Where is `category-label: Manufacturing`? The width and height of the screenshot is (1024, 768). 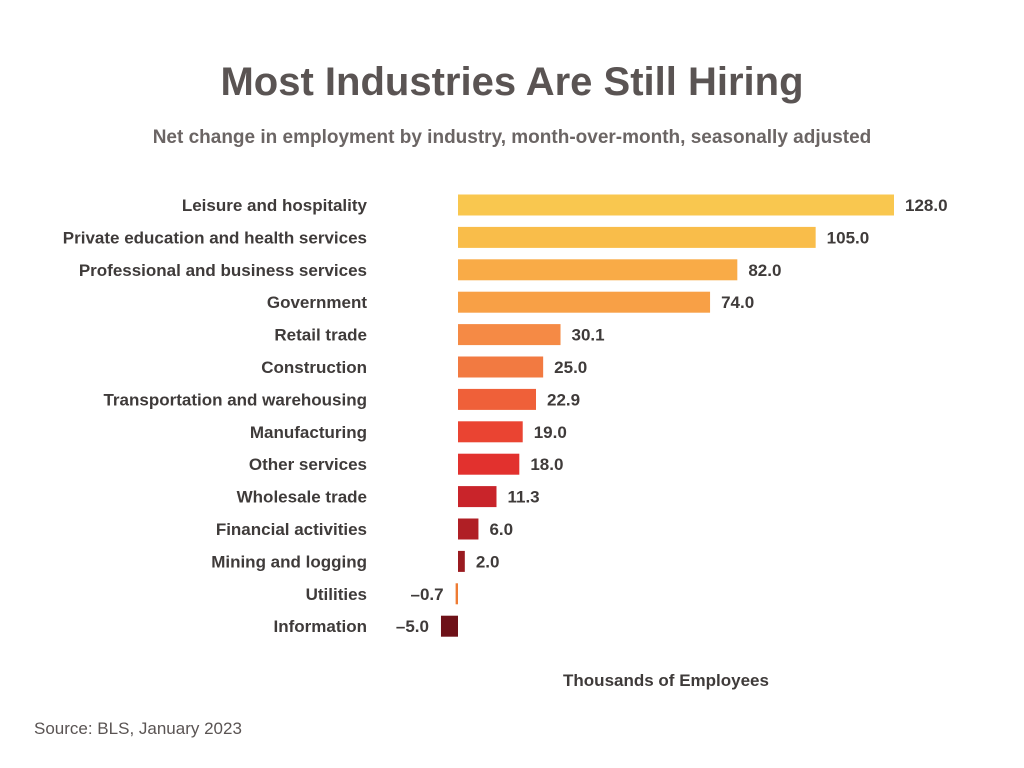 category-label: Manufacturing is located at coordinates (308, 432).